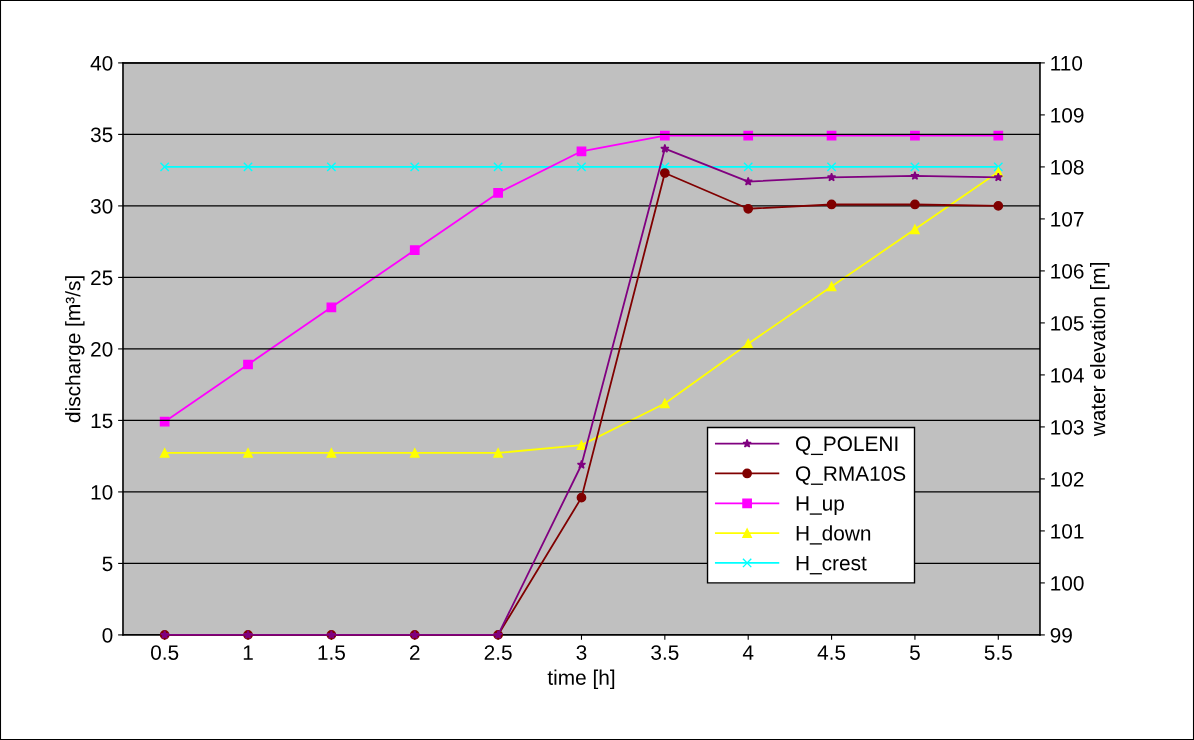  Describe the element at coordinates (1067, 375) in the screenshot. I see `y2-tick-label: 104` at that location.